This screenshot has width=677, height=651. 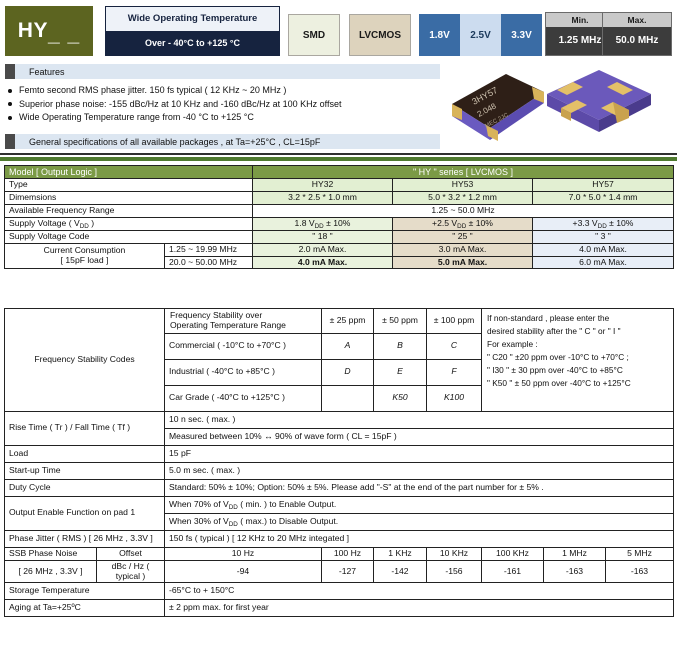 What do you see at coordinates (603, 198) in the screenshot?
I see `dimensions-hy57: 7.0 * 5.0 * 1.4 mm` at bounding box center [603, 198].